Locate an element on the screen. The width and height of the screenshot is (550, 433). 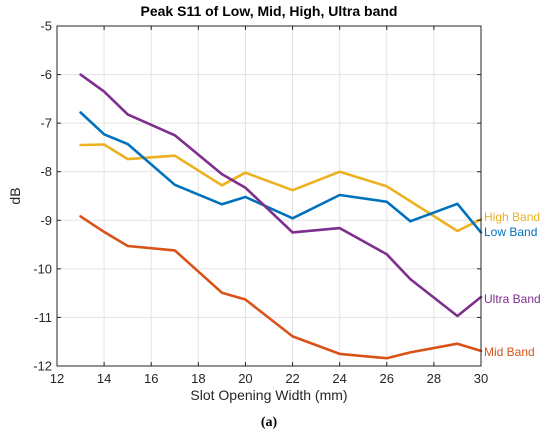
x-tick-label: 12 is located at coordinates (57, 378).